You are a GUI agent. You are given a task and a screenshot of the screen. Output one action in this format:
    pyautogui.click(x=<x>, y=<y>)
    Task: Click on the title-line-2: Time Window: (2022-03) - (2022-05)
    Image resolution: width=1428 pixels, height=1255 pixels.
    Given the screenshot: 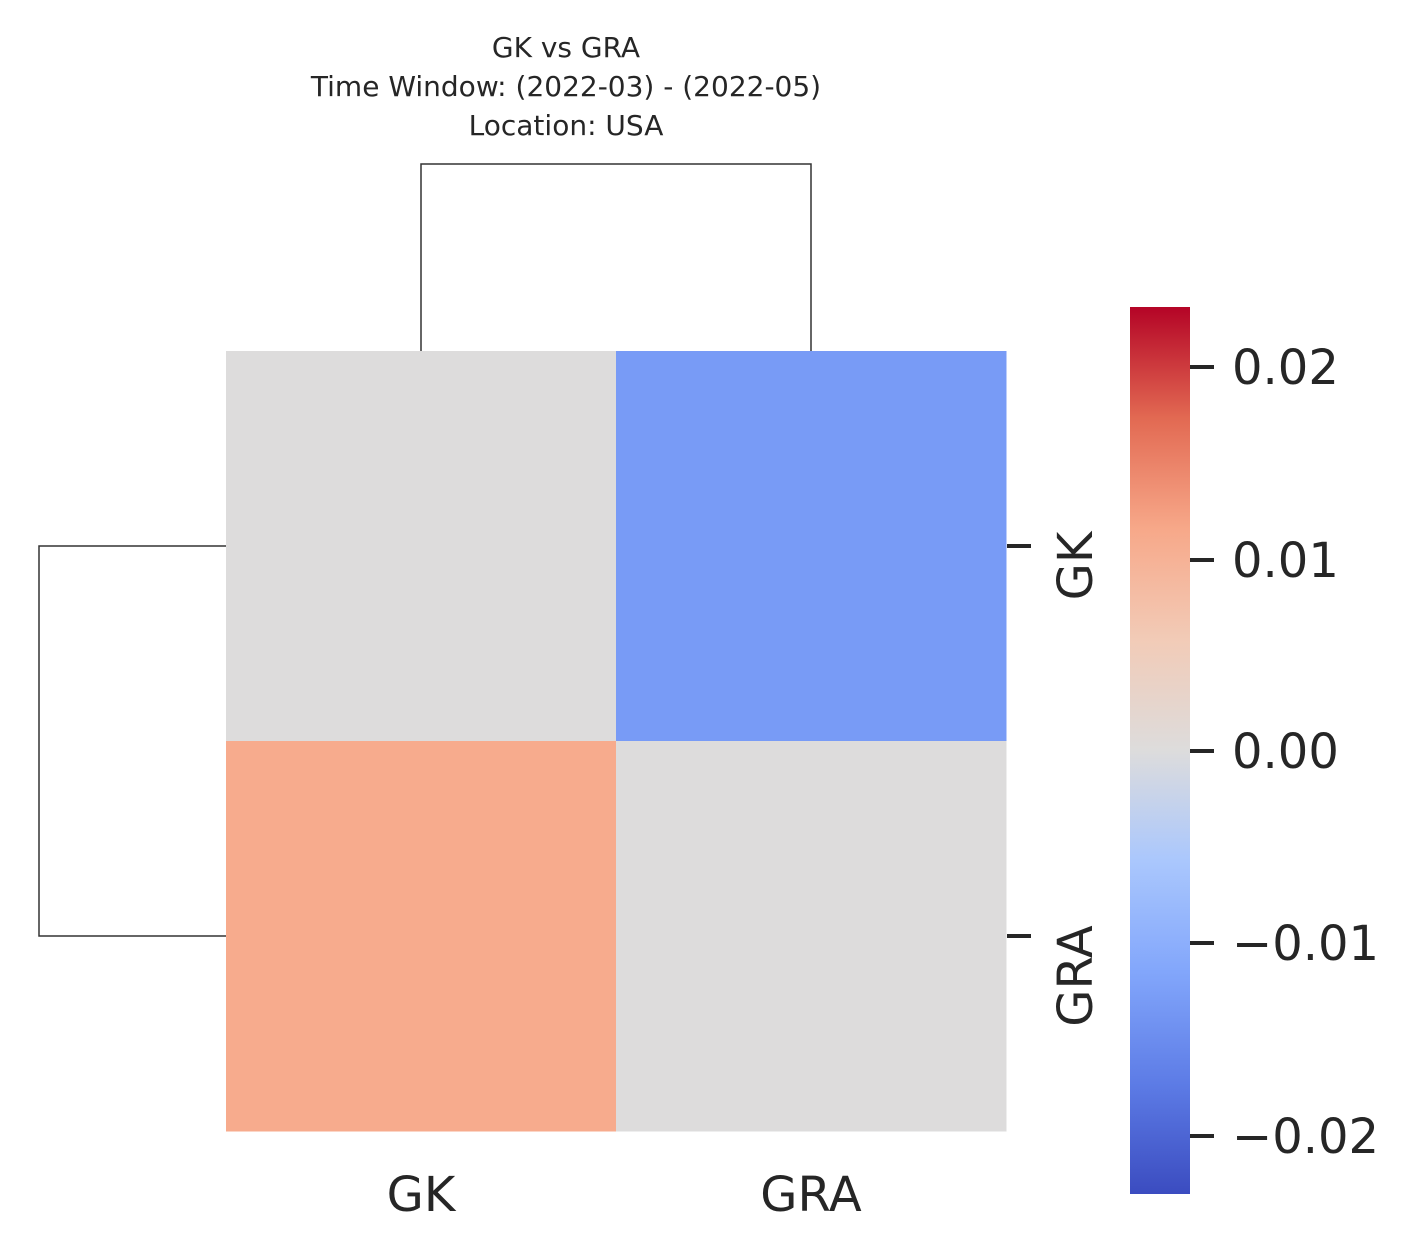 What is the action you would take?
    pyautogui.click(x=565, y=86)
    